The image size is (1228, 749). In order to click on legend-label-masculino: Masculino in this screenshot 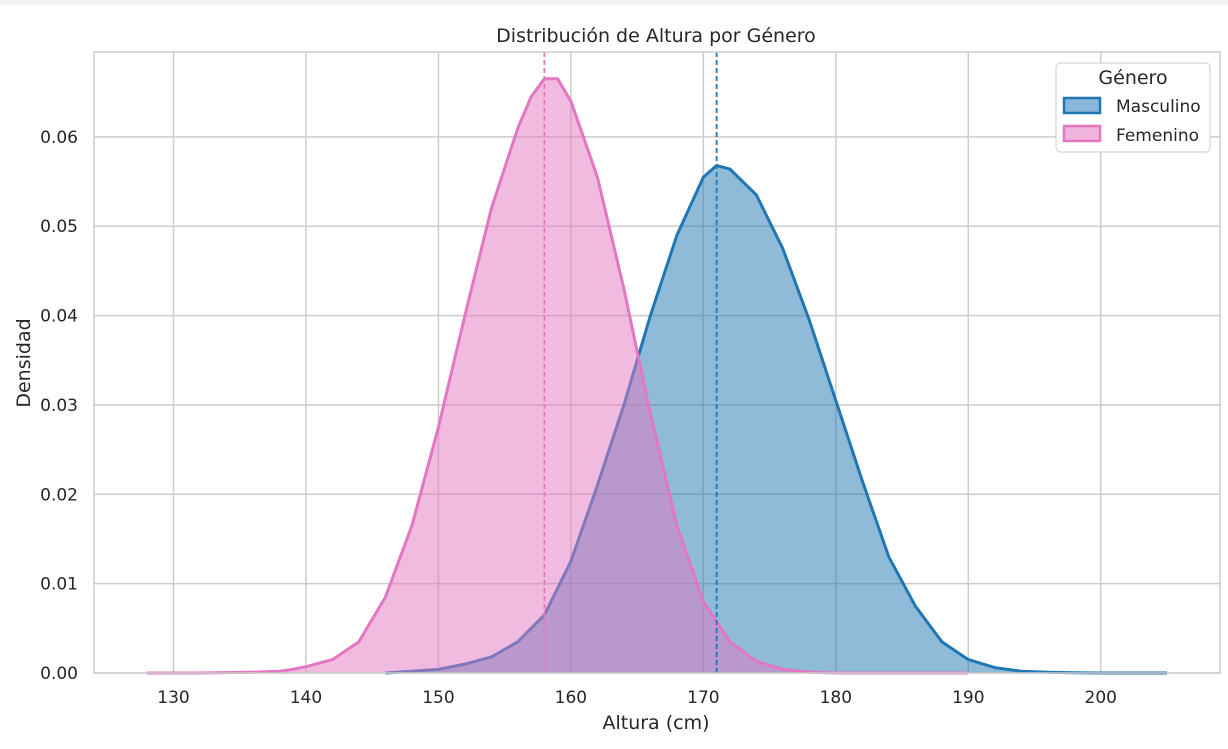, I will do `click(1158, 107)`.